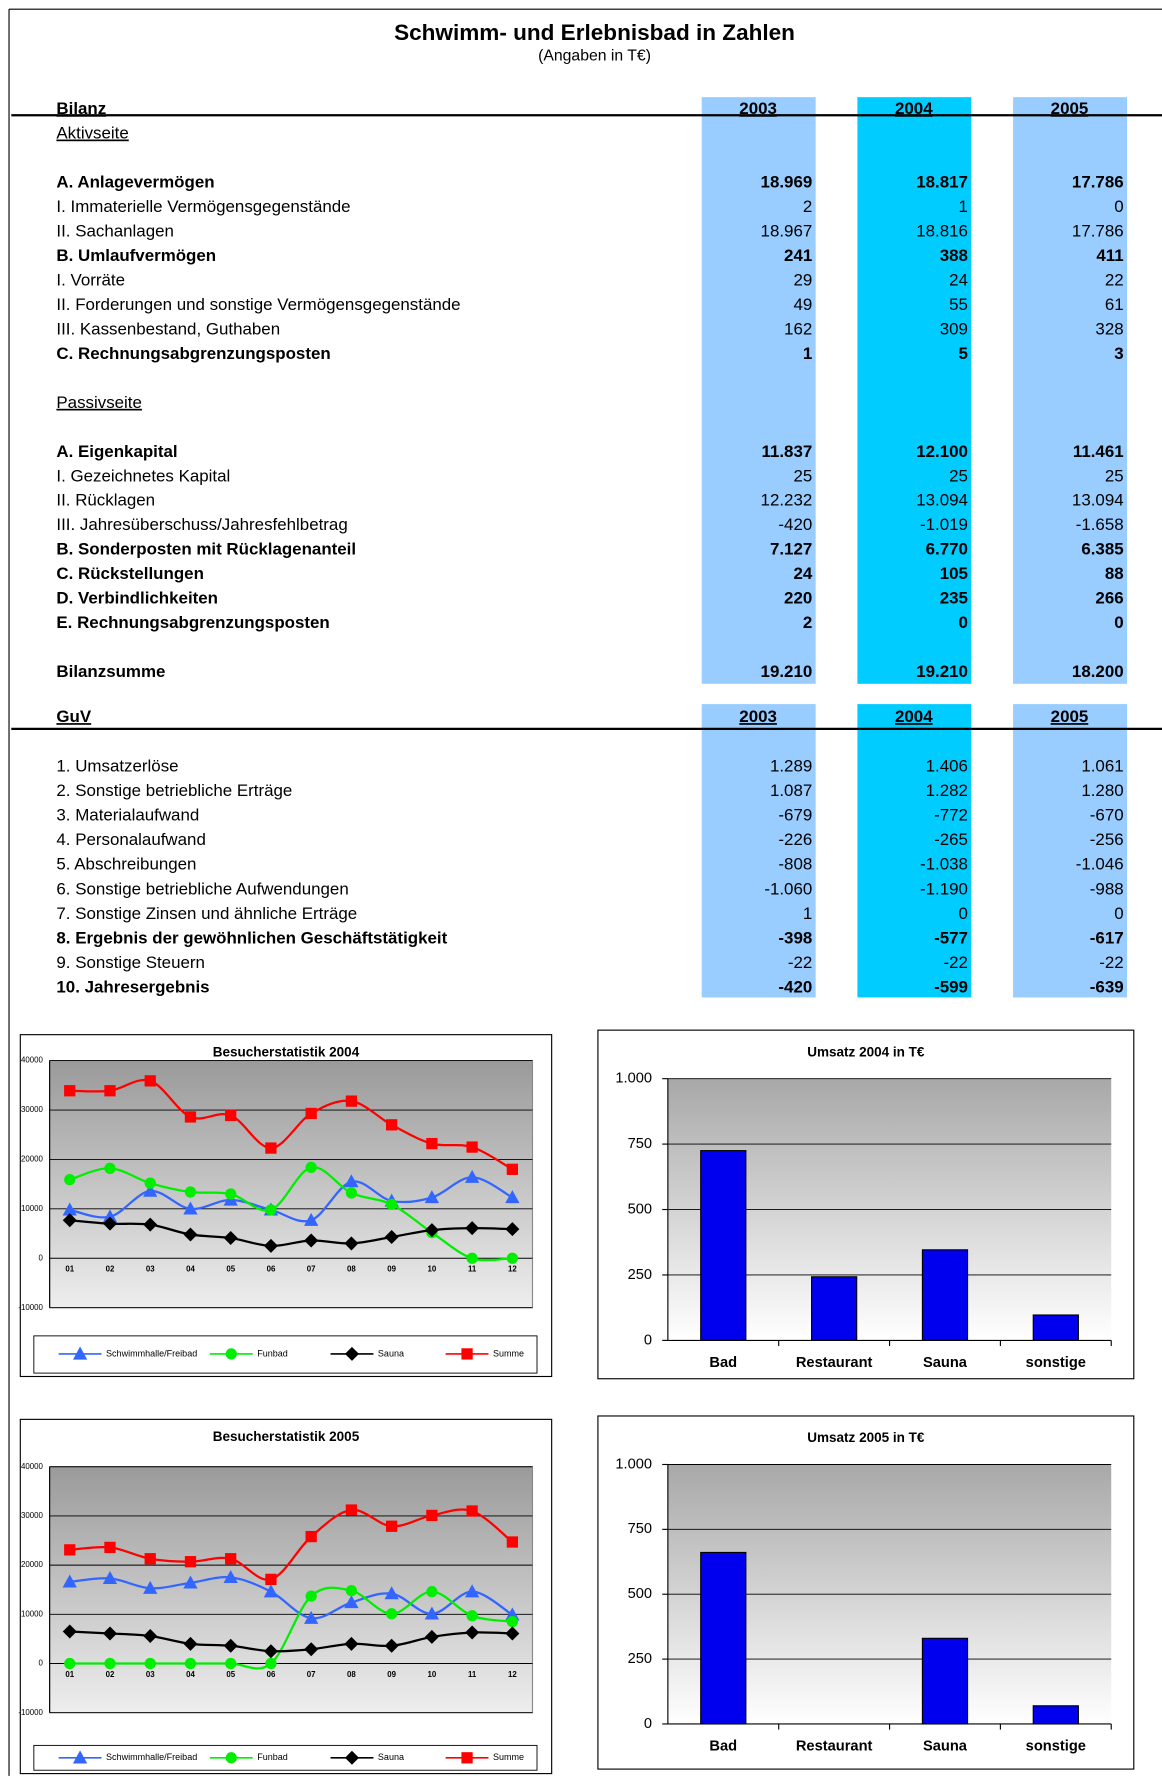  Describe the element at coordinates (143, 475) in the screenshot. I see `row-label: I. Gezeichnetes Kapital` at that location.